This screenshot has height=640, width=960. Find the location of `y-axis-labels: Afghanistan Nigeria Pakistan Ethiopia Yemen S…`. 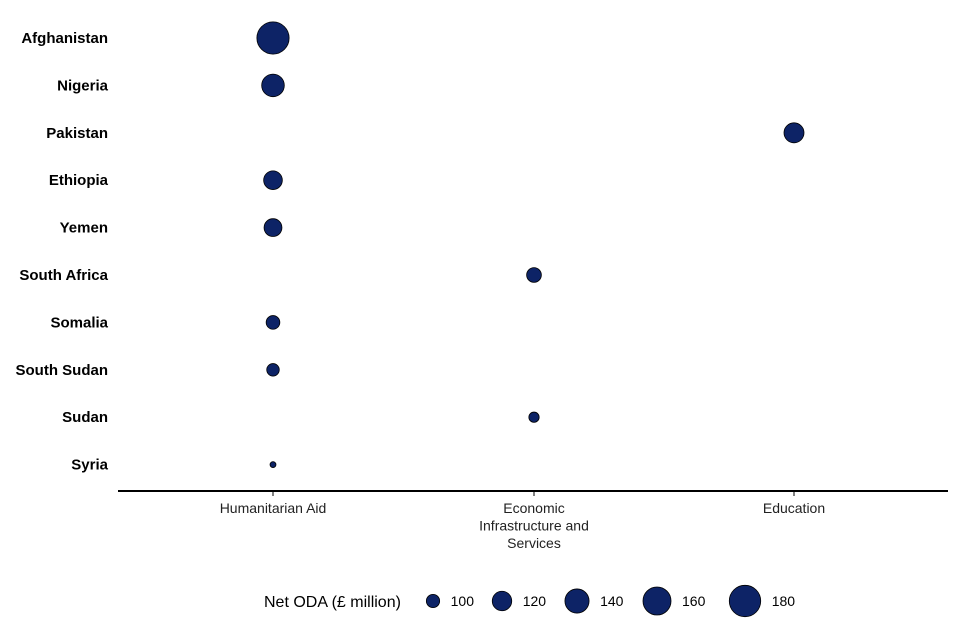

y-axis-labels: Afghanistan Nigeria Pakistan Ethiopia Yemen S… is located at coordinates (62, 252).